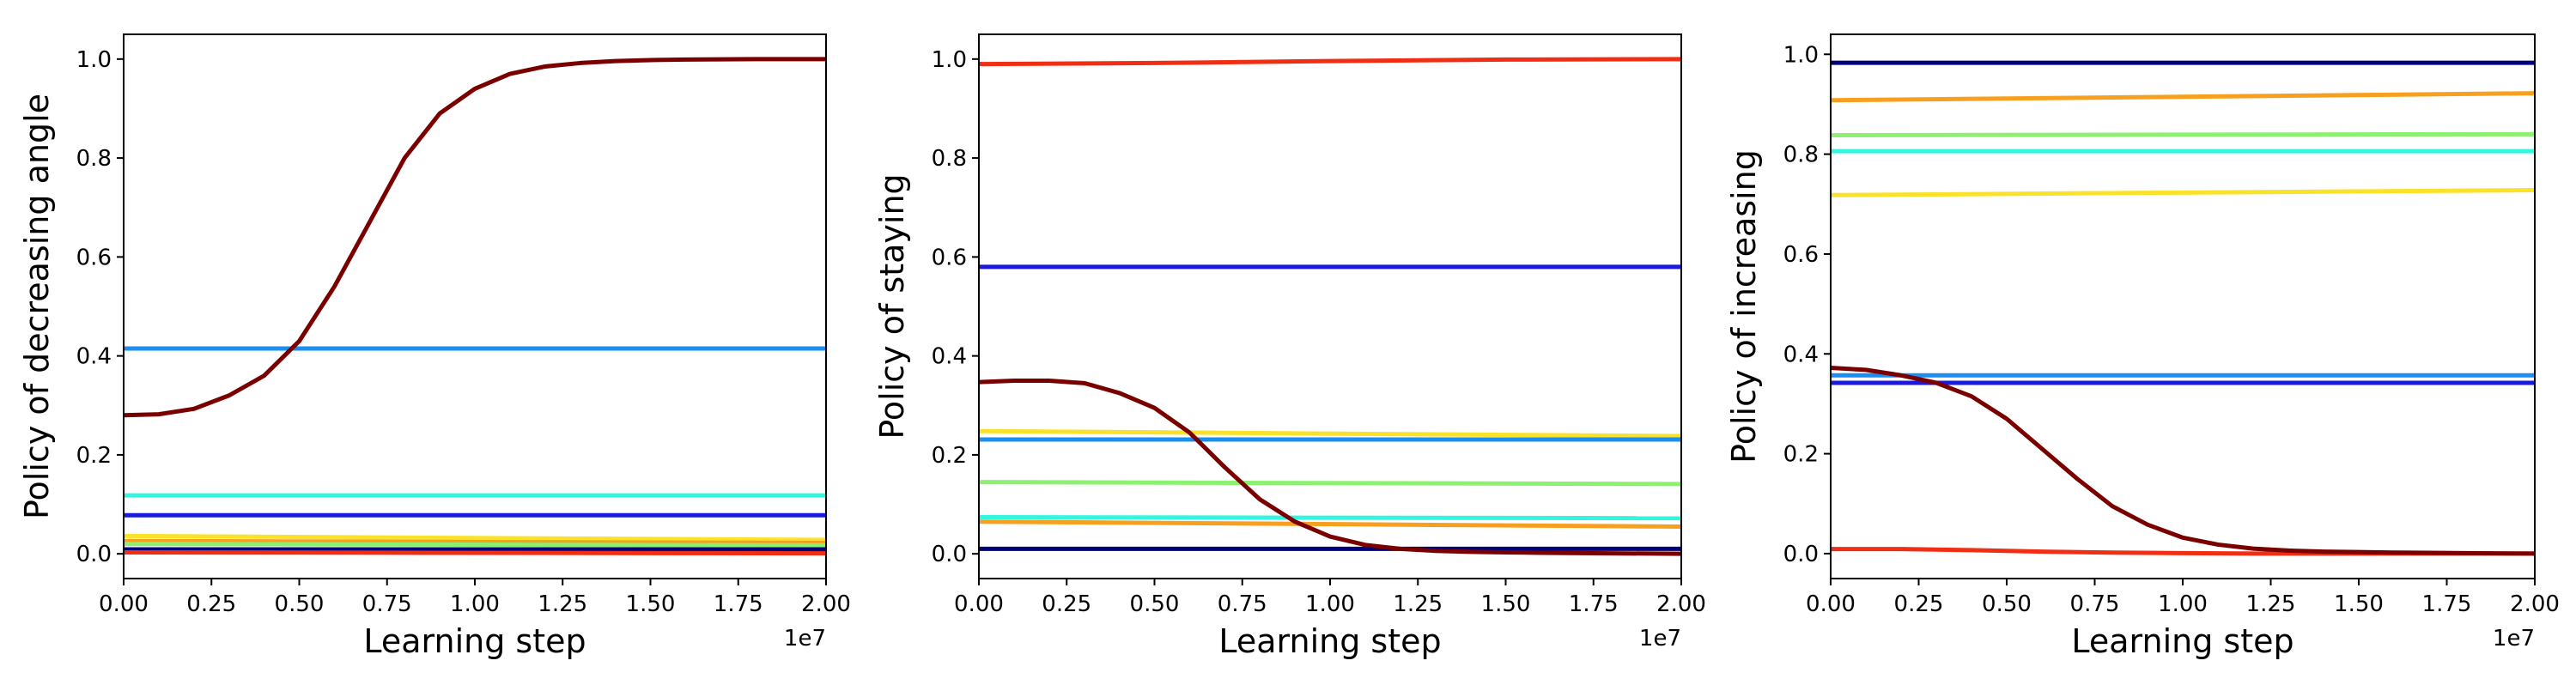  What do you see at coordinates (892, 306) in the screenshot?
I see `y-axis-label: Policy of staying` at bounding box center [892, 306].